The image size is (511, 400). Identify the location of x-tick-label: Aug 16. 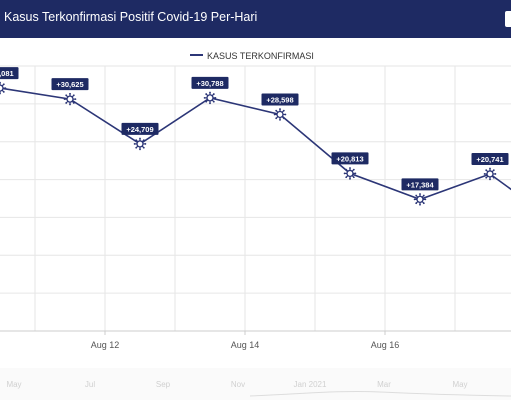
(385, 345).